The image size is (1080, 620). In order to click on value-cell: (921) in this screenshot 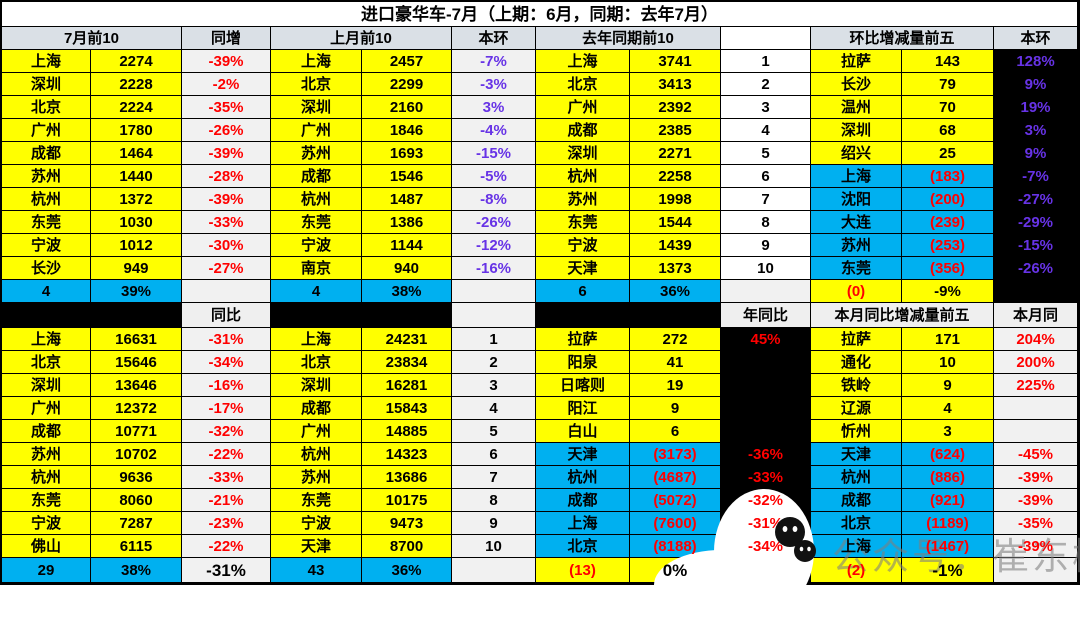, I will do `click(948, 500)`.